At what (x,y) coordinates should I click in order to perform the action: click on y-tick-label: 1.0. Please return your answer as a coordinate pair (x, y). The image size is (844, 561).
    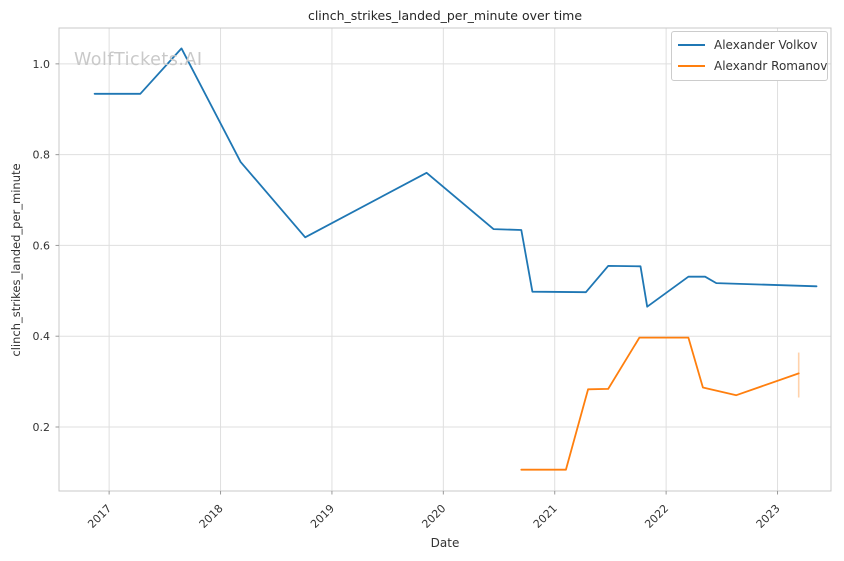
    Looking at the image, I should click on (42, 64).